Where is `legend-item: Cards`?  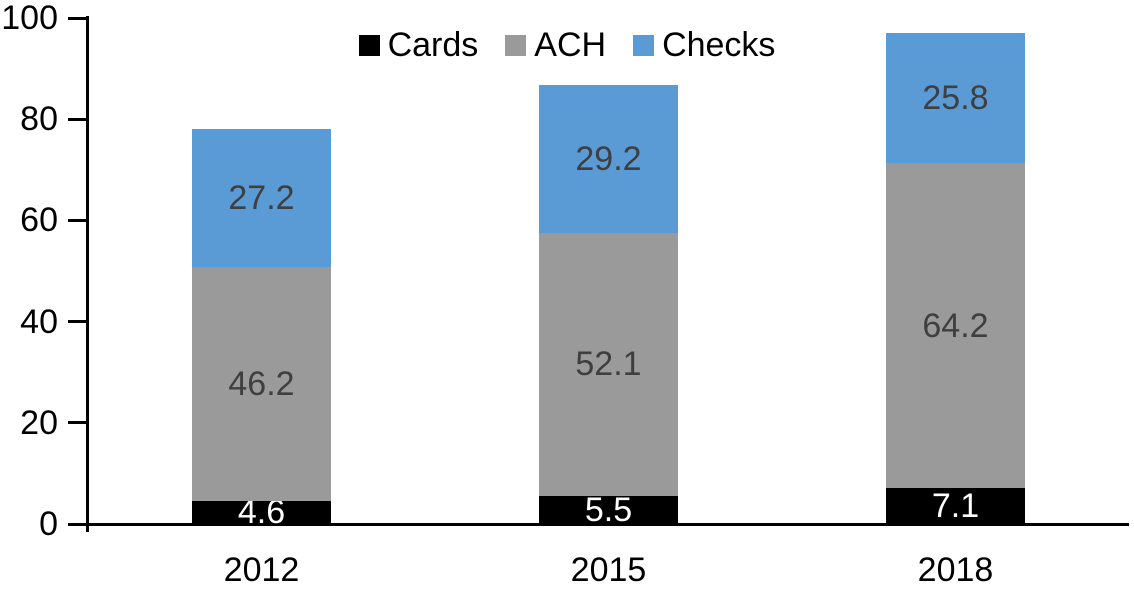
legend-item: Cards is located at coordinates (418, 45).